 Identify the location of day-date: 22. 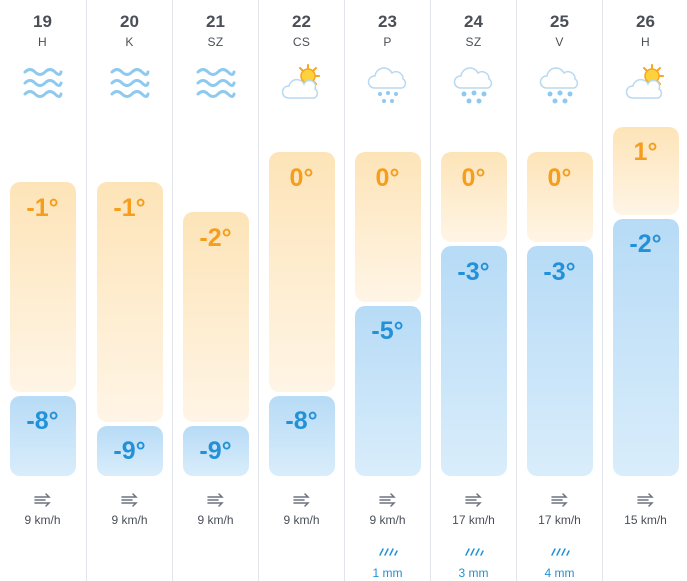
(301, 21).